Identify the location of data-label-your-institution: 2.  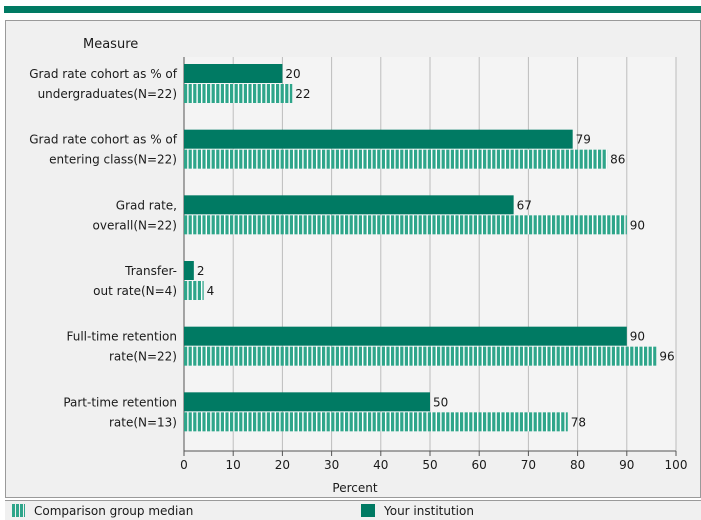
(201, 271).